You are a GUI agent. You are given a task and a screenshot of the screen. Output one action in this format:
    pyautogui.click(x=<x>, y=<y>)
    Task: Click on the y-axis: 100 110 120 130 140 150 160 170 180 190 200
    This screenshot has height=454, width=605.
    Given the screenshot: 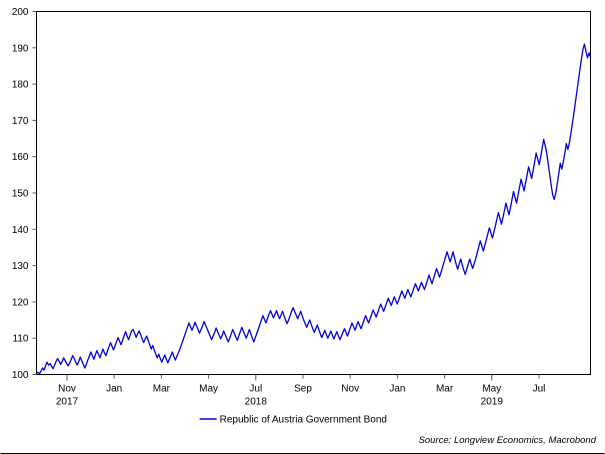 What is the action you would take?
    pyautogui.click(x=24, y=194)
    